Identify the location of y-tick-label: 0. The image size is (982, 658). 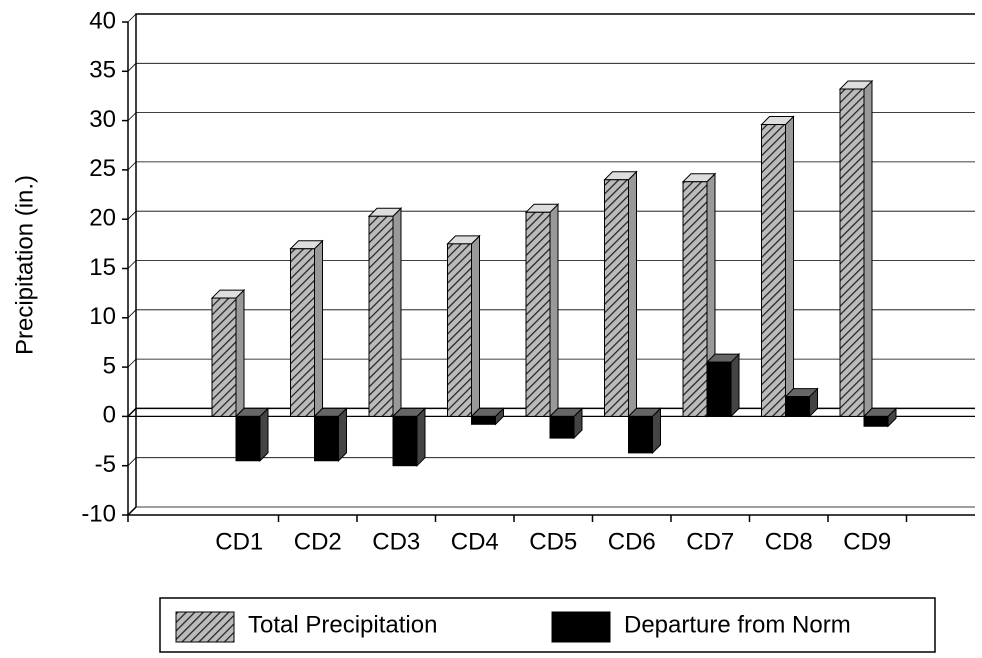
(109, 415).